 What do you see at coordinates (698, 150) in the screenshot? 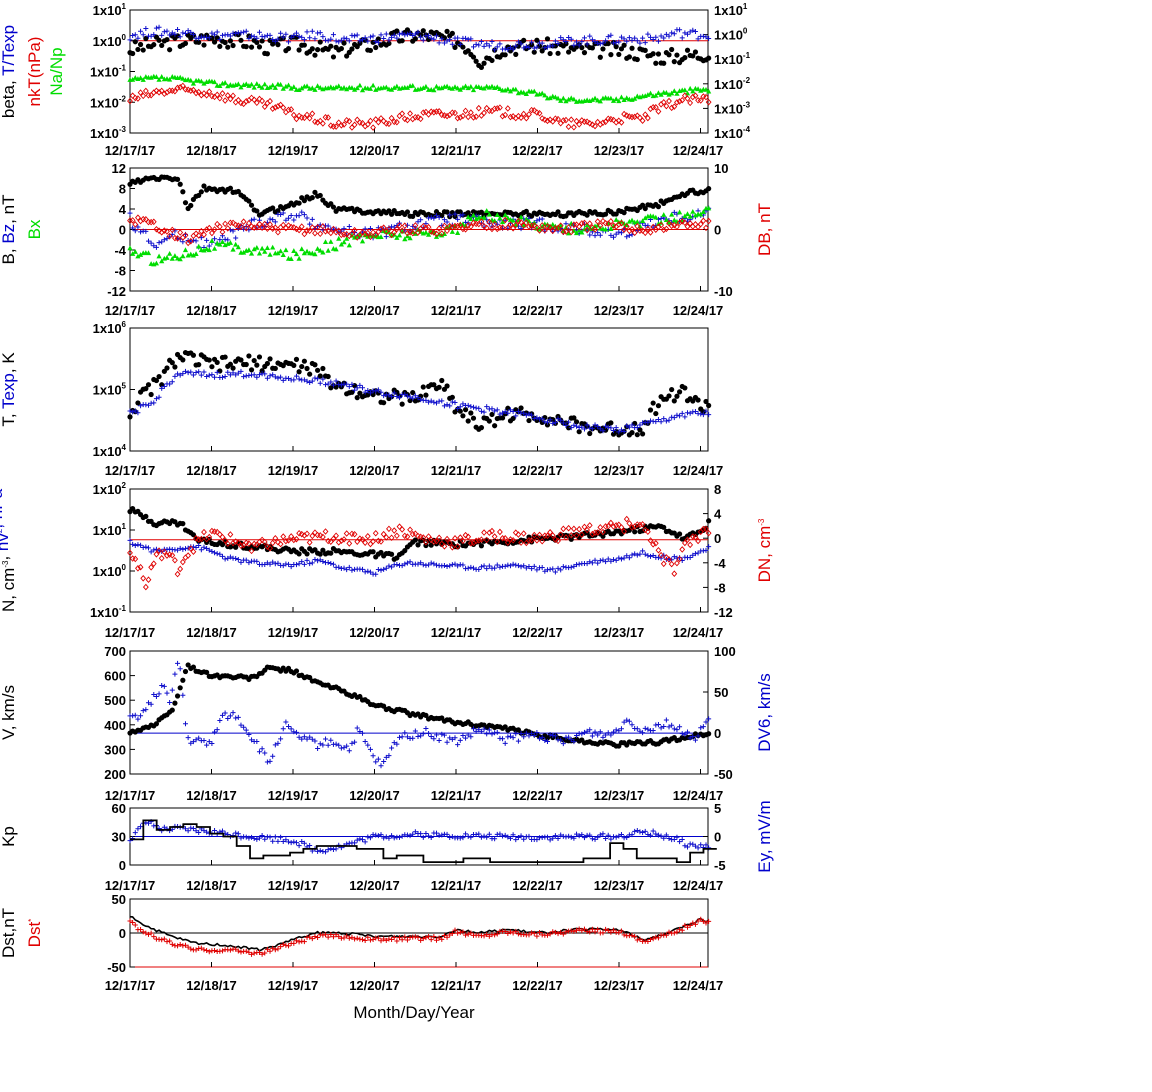
I see `x-tick-label: 12/24/17` at bounding box center [698, 150].